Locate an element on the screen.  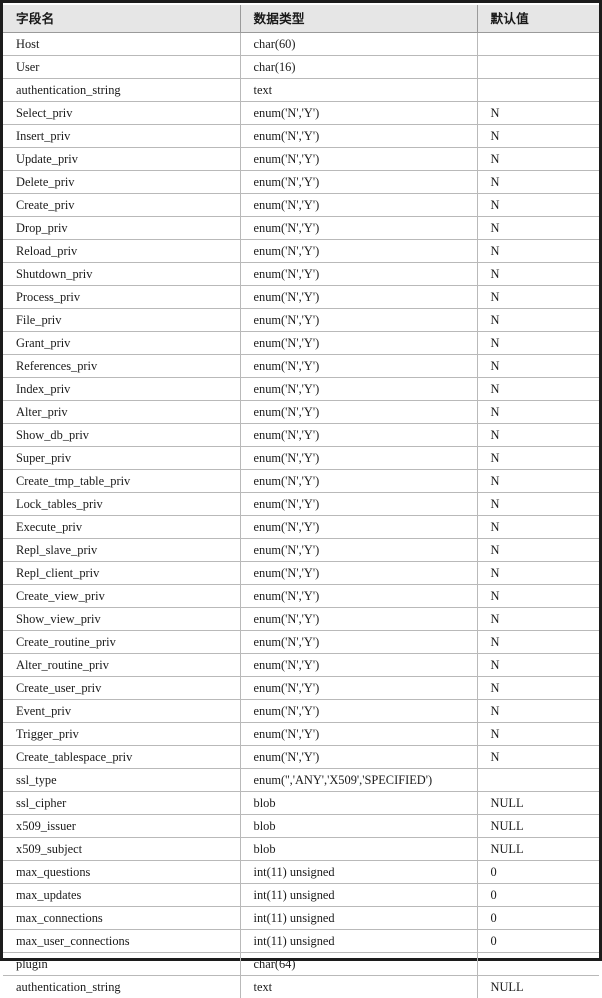
cell-field-name: References_priv is located at coordinates (121, 366).